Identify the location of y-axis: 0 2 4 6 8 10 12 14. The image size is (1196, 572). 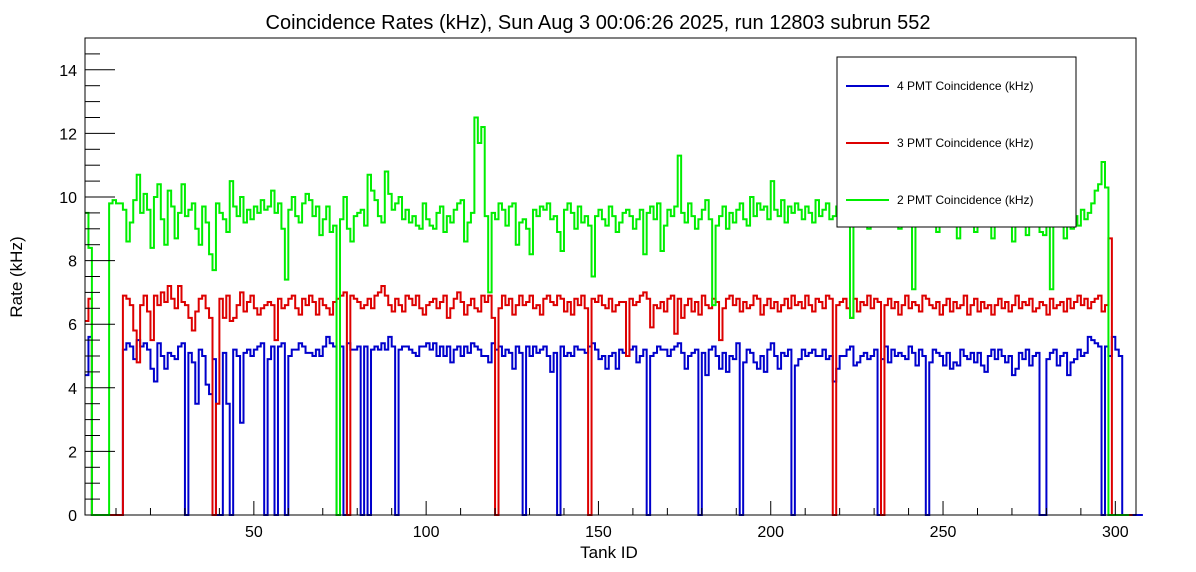
(87, 281).